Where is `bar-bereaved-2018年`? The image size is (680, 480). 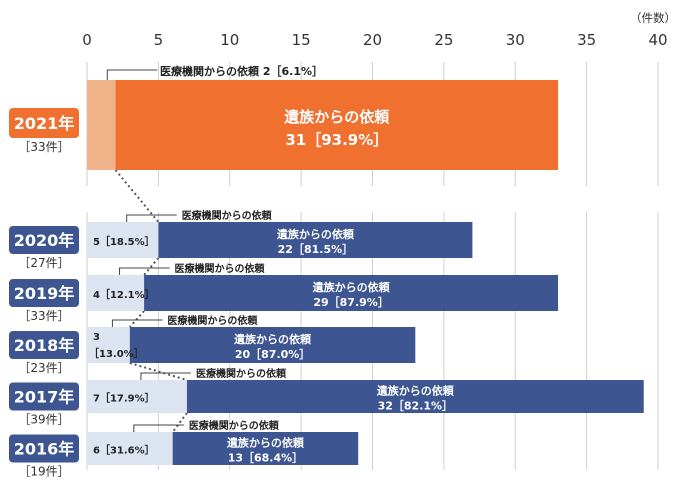
bar-bereaved-2018年 is located at coordinates (272, 345).